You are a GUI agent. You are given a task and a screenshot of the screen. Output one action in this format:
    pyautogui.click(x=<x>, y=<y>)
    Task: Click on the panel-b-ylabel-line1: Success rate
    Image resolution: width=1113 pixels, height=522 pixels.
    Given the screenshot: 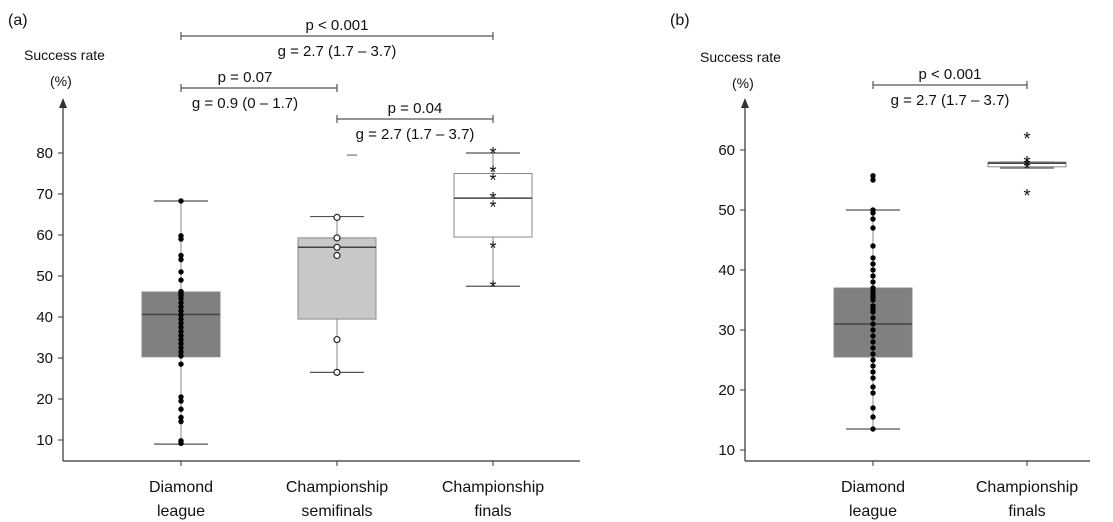 What is the action you would take?
    pyautogui.click(x=740, y=57)
    